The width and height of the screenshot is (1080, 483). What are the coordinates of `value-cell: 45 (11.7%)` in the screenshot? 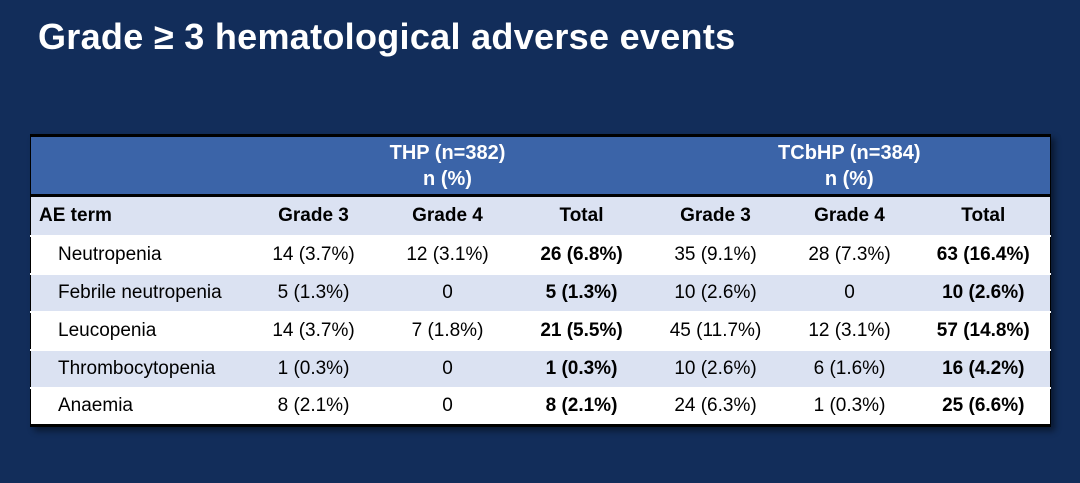 It's located at (715, 330).